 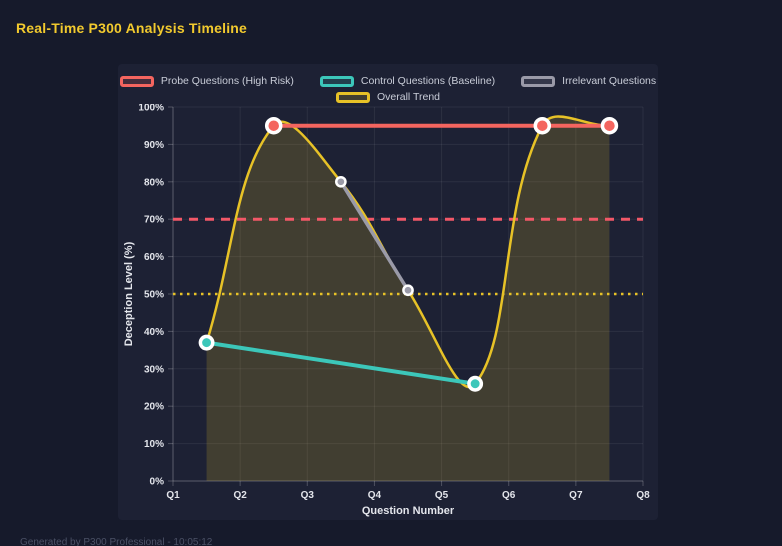 I want to click on legend-label-probe: Probe Questions (High Risk), so click(x=227, y=81).